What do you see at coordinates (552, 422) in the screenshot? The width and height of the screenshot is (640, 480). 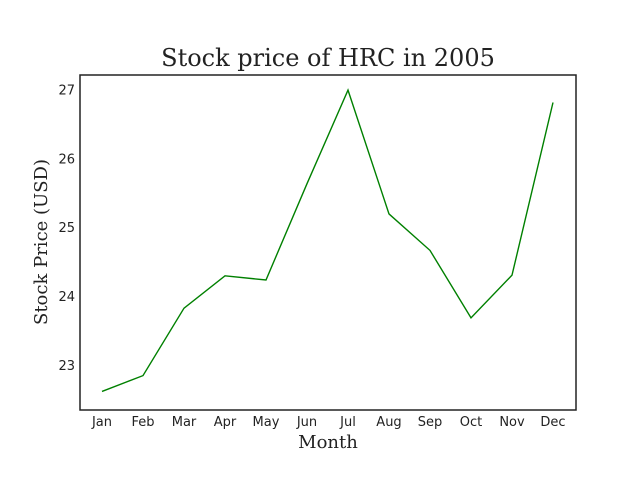 I see `x-tick-label: Dec` at bounding box center [552, 422].